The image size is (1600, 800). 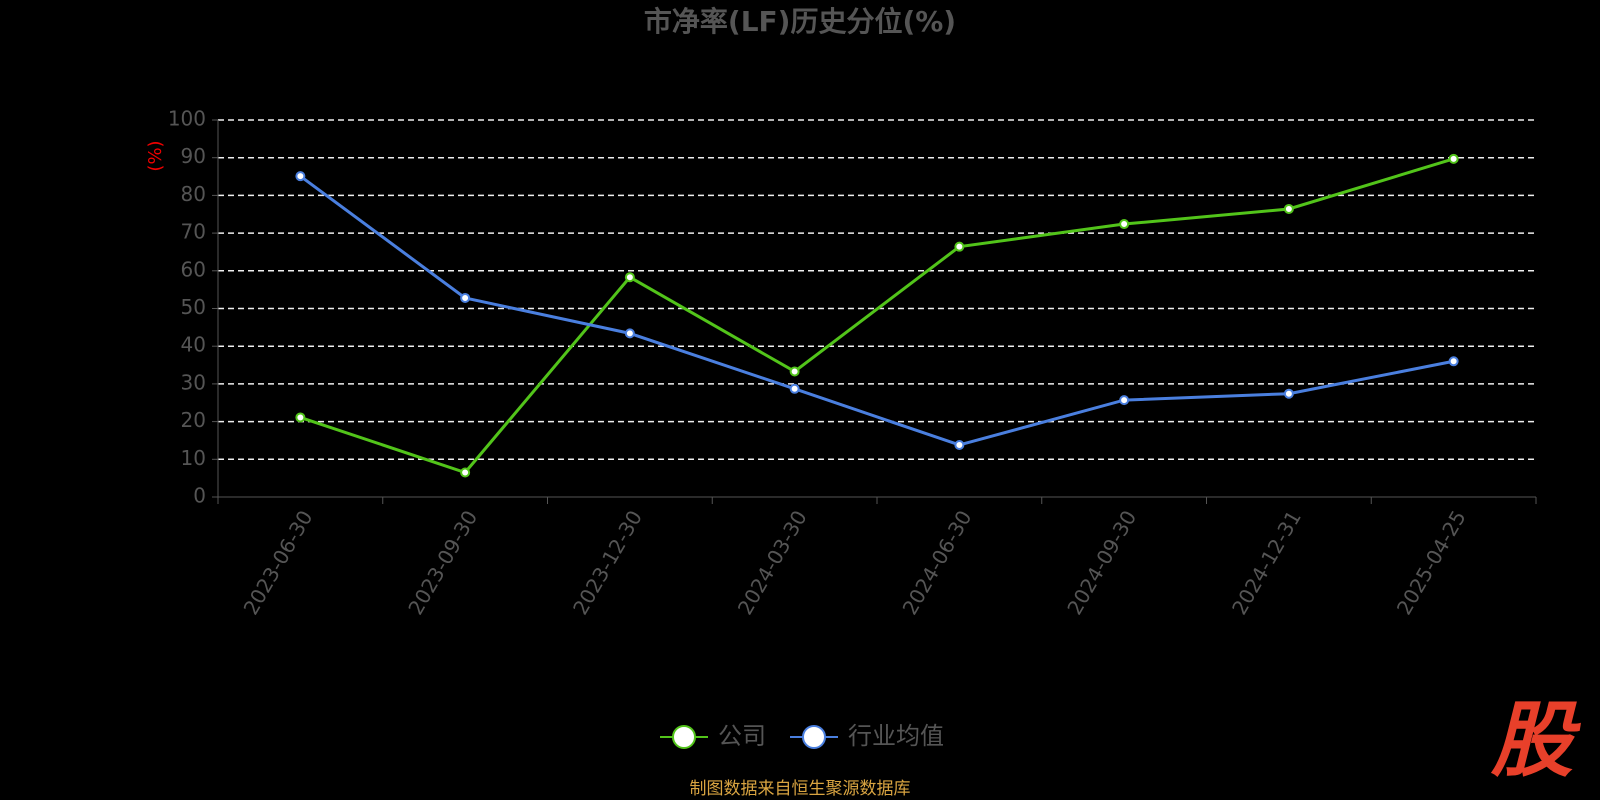 What do you see at coordinates (193, 382) in the screenshot?
I see `y-tick-label: 30` at bounding box center [193, 382].